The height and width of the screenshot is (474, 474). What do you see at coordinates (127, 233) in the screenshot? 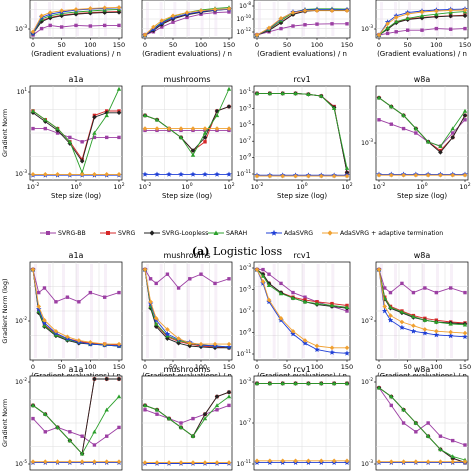
I see `legend-label: SVRG` at bounding box center [127, 233].